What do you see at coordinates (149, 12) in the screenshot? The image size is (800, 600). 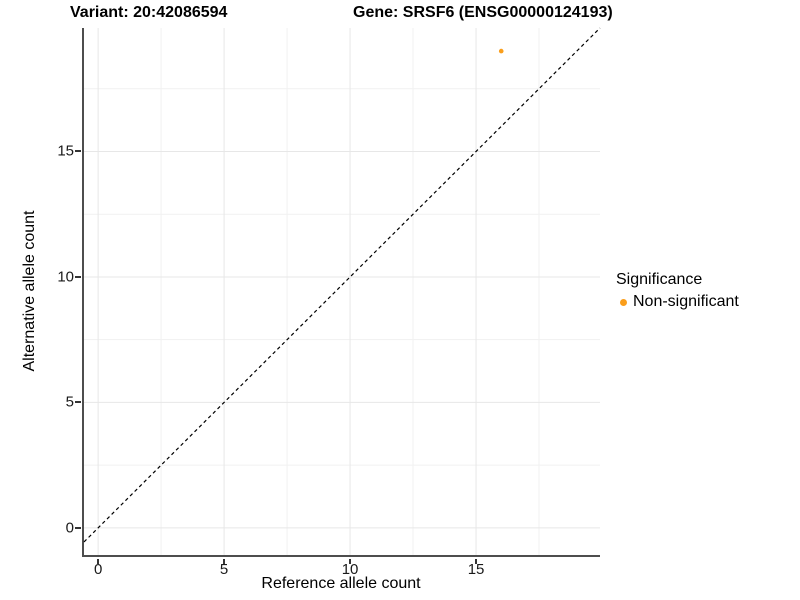 I see `variant-title: Variant: 20:42086594` at bounding box center [149, 12].